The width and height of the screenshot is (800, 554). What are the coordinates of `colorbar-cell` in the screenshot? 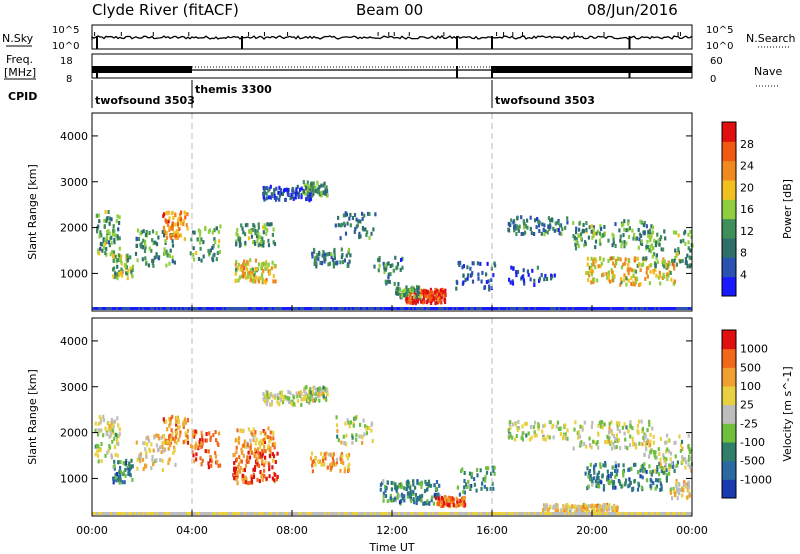 It's located at (729, 267).